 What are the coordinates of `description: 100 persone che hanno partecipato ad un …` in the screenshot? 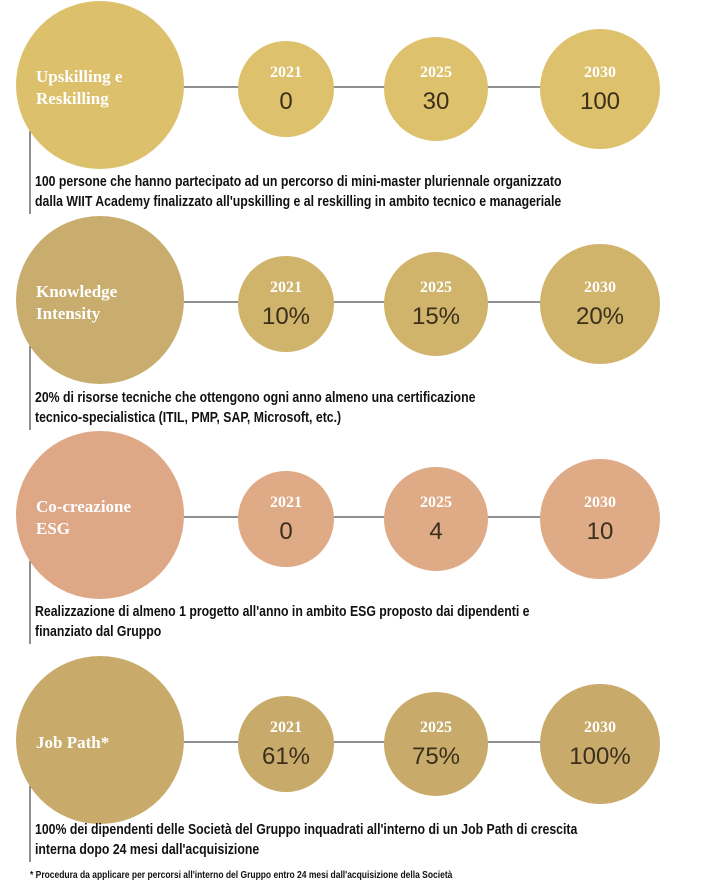 It's located at (298, 181).